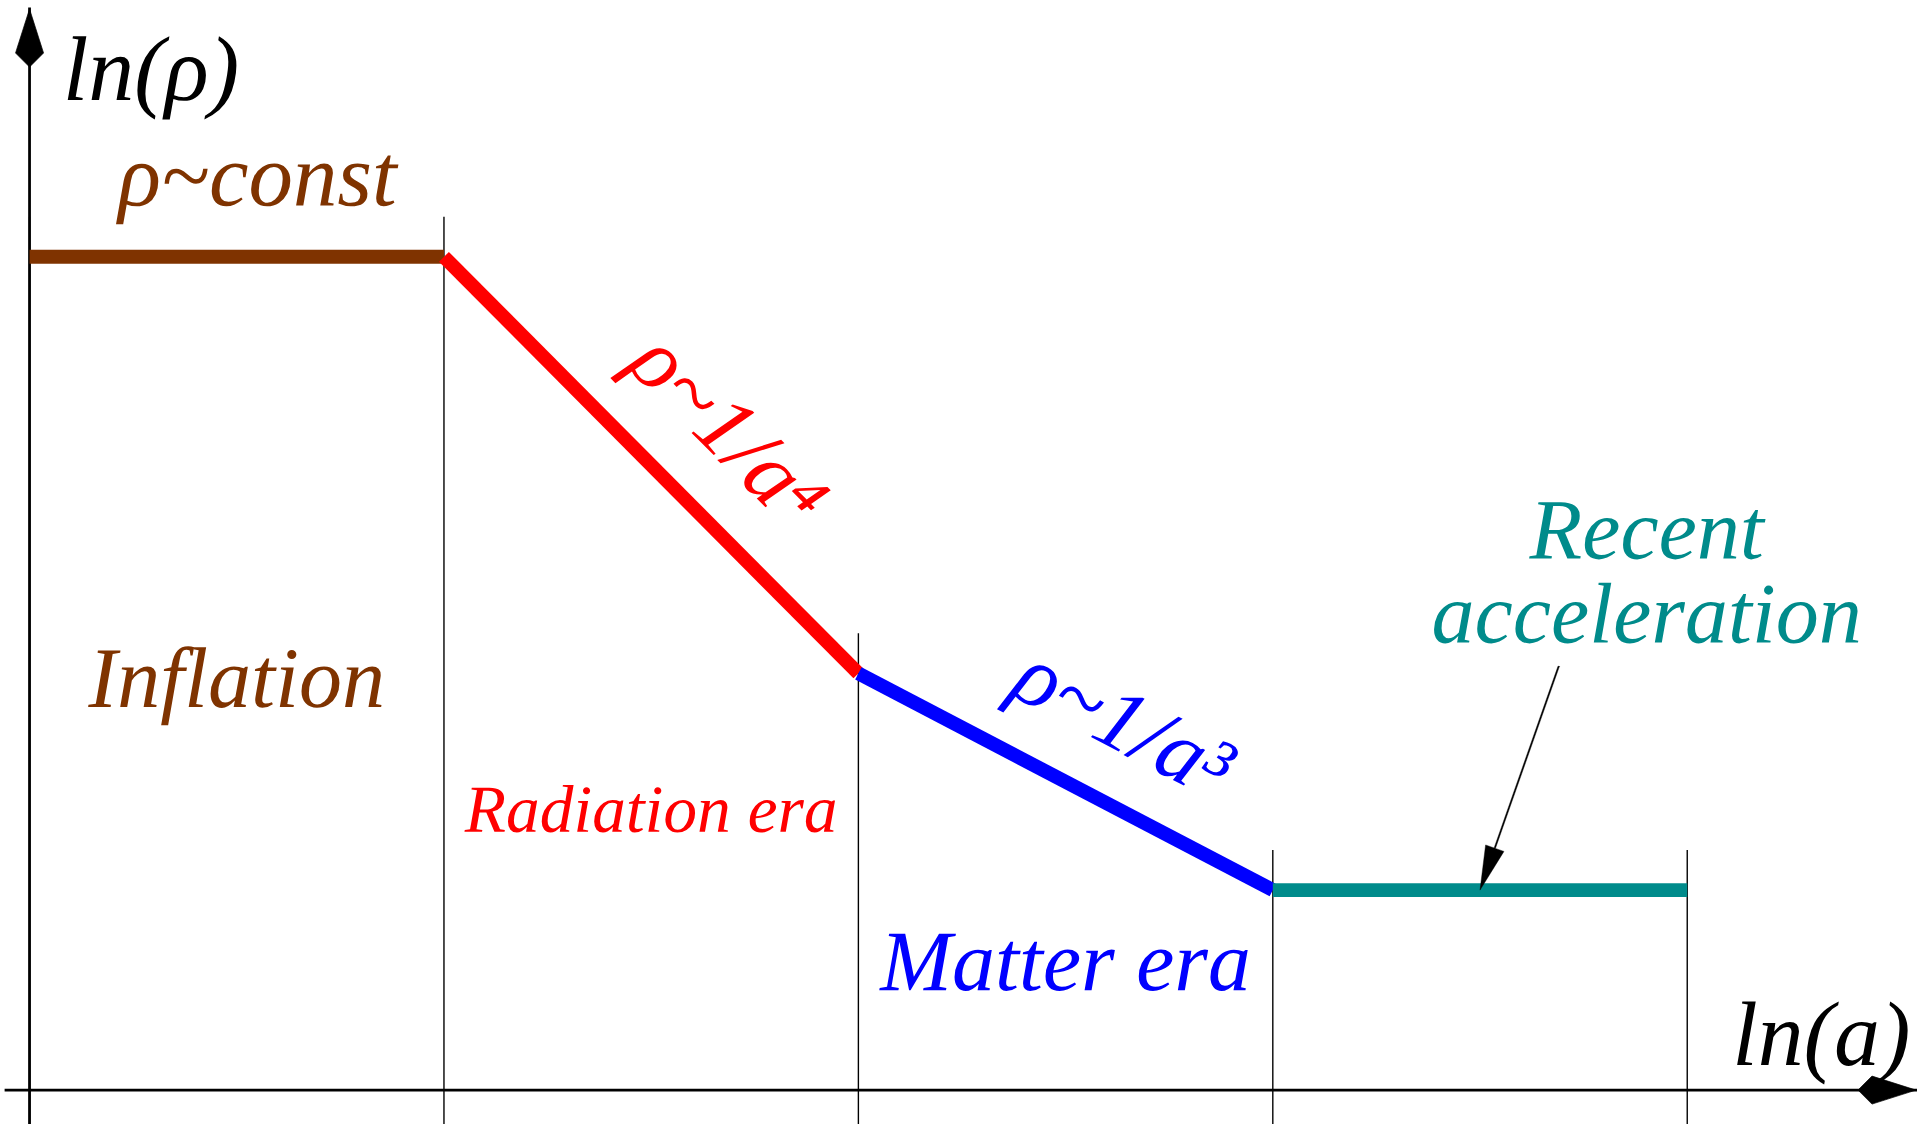  What do you see at coordinates (1822, 1043) in the screenshot?
I see `x-axis-title: ln(a)` at bounding box center [1822, 1043].